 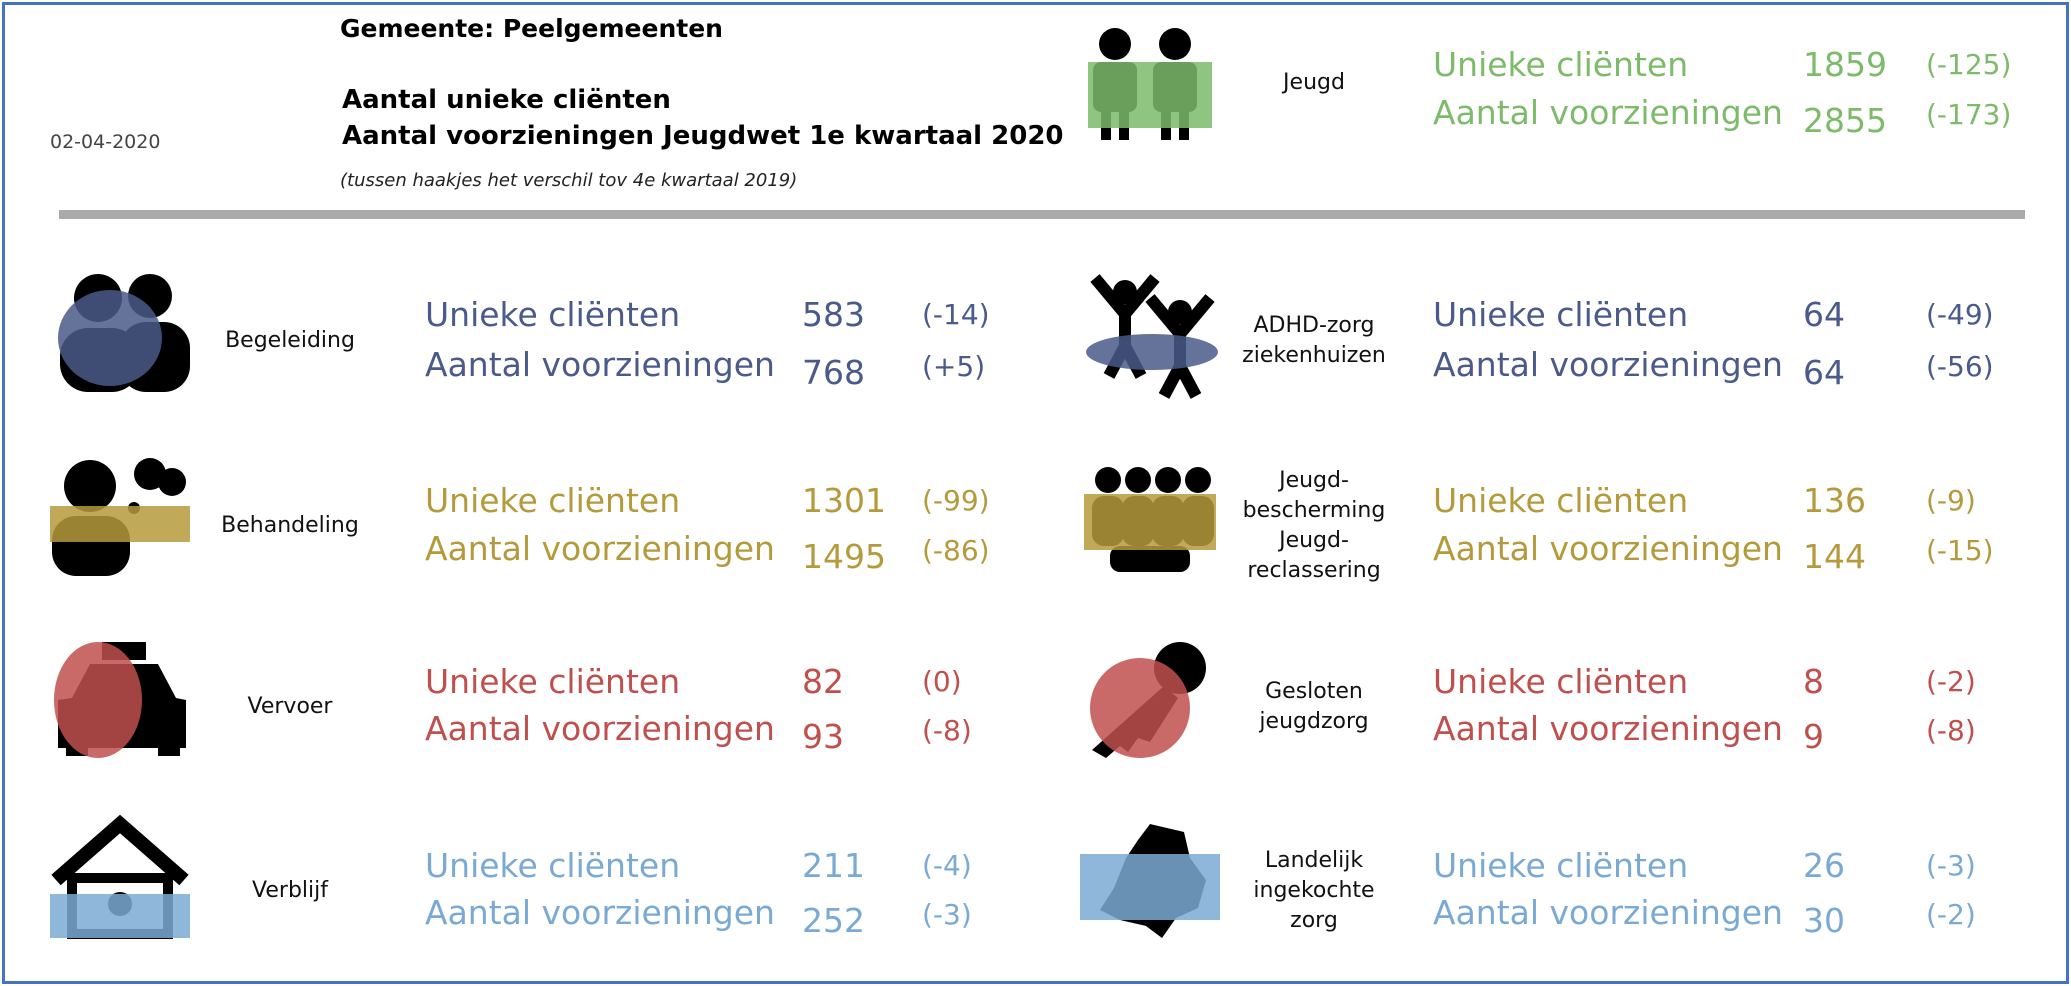 I want to click on category-label: Verblijf, so click(x=290, y=890).